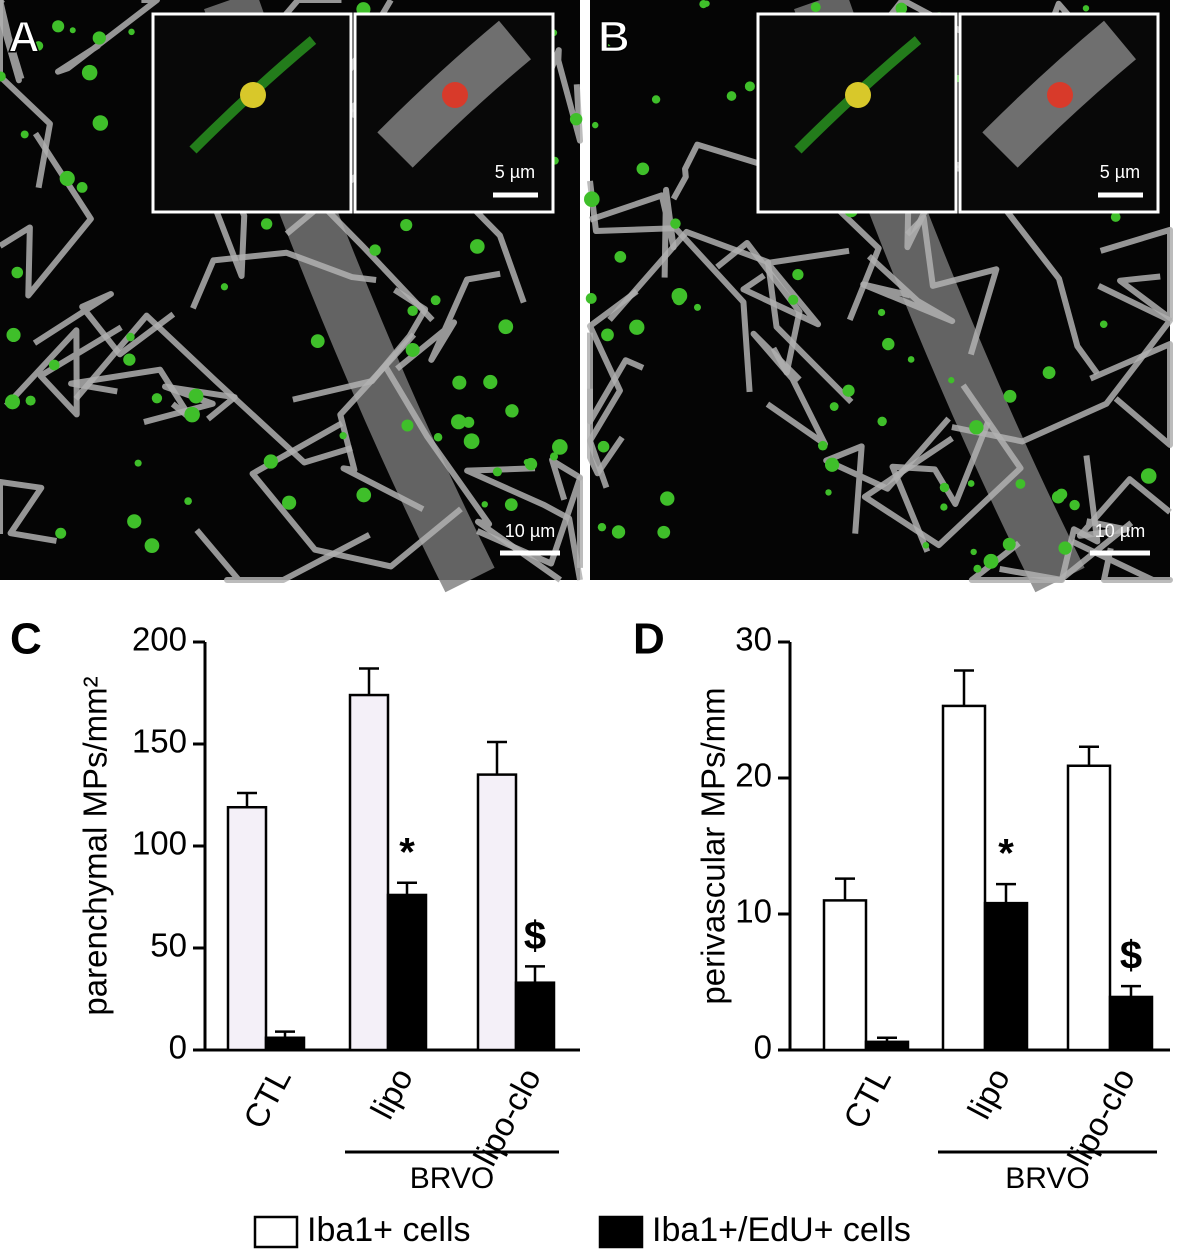  Describe the element at coordinates (1131, 956) in the screenshot. I see `significance-label: $` at that location.